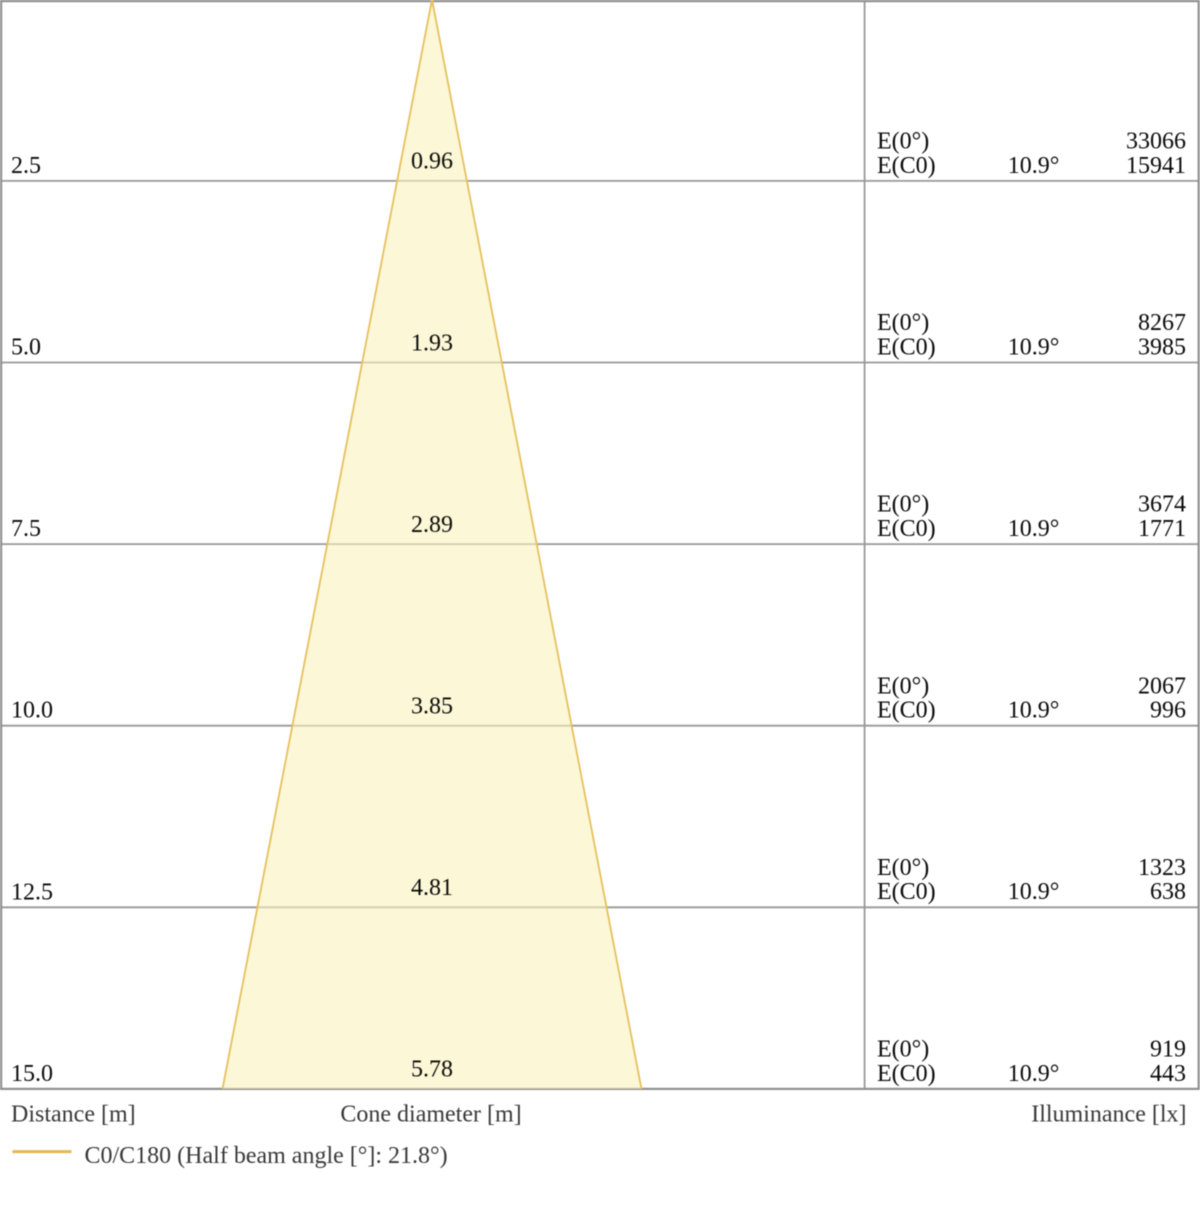 The image size is (1200, 1205). What do you see at coordinates (1156, 166) in the screenshot?
I see `svg-text: 15941` at bounding box center [1156, 166].